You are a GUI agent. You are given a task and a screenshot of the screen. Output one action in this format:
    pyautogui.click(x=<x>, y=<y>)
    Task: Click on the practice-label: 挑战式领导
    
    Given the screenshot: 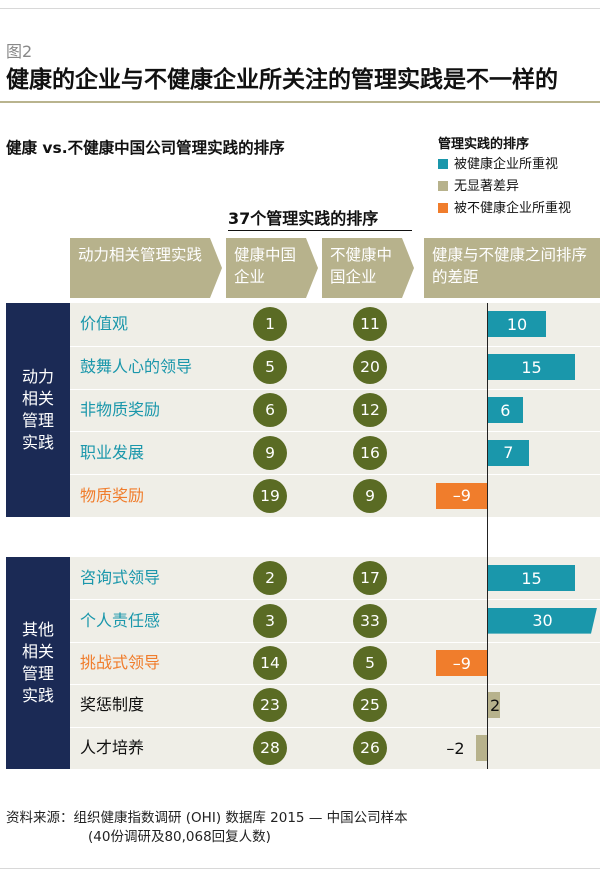 What is the action you would take?
    pyautogui.click(x=120, y=662)
    